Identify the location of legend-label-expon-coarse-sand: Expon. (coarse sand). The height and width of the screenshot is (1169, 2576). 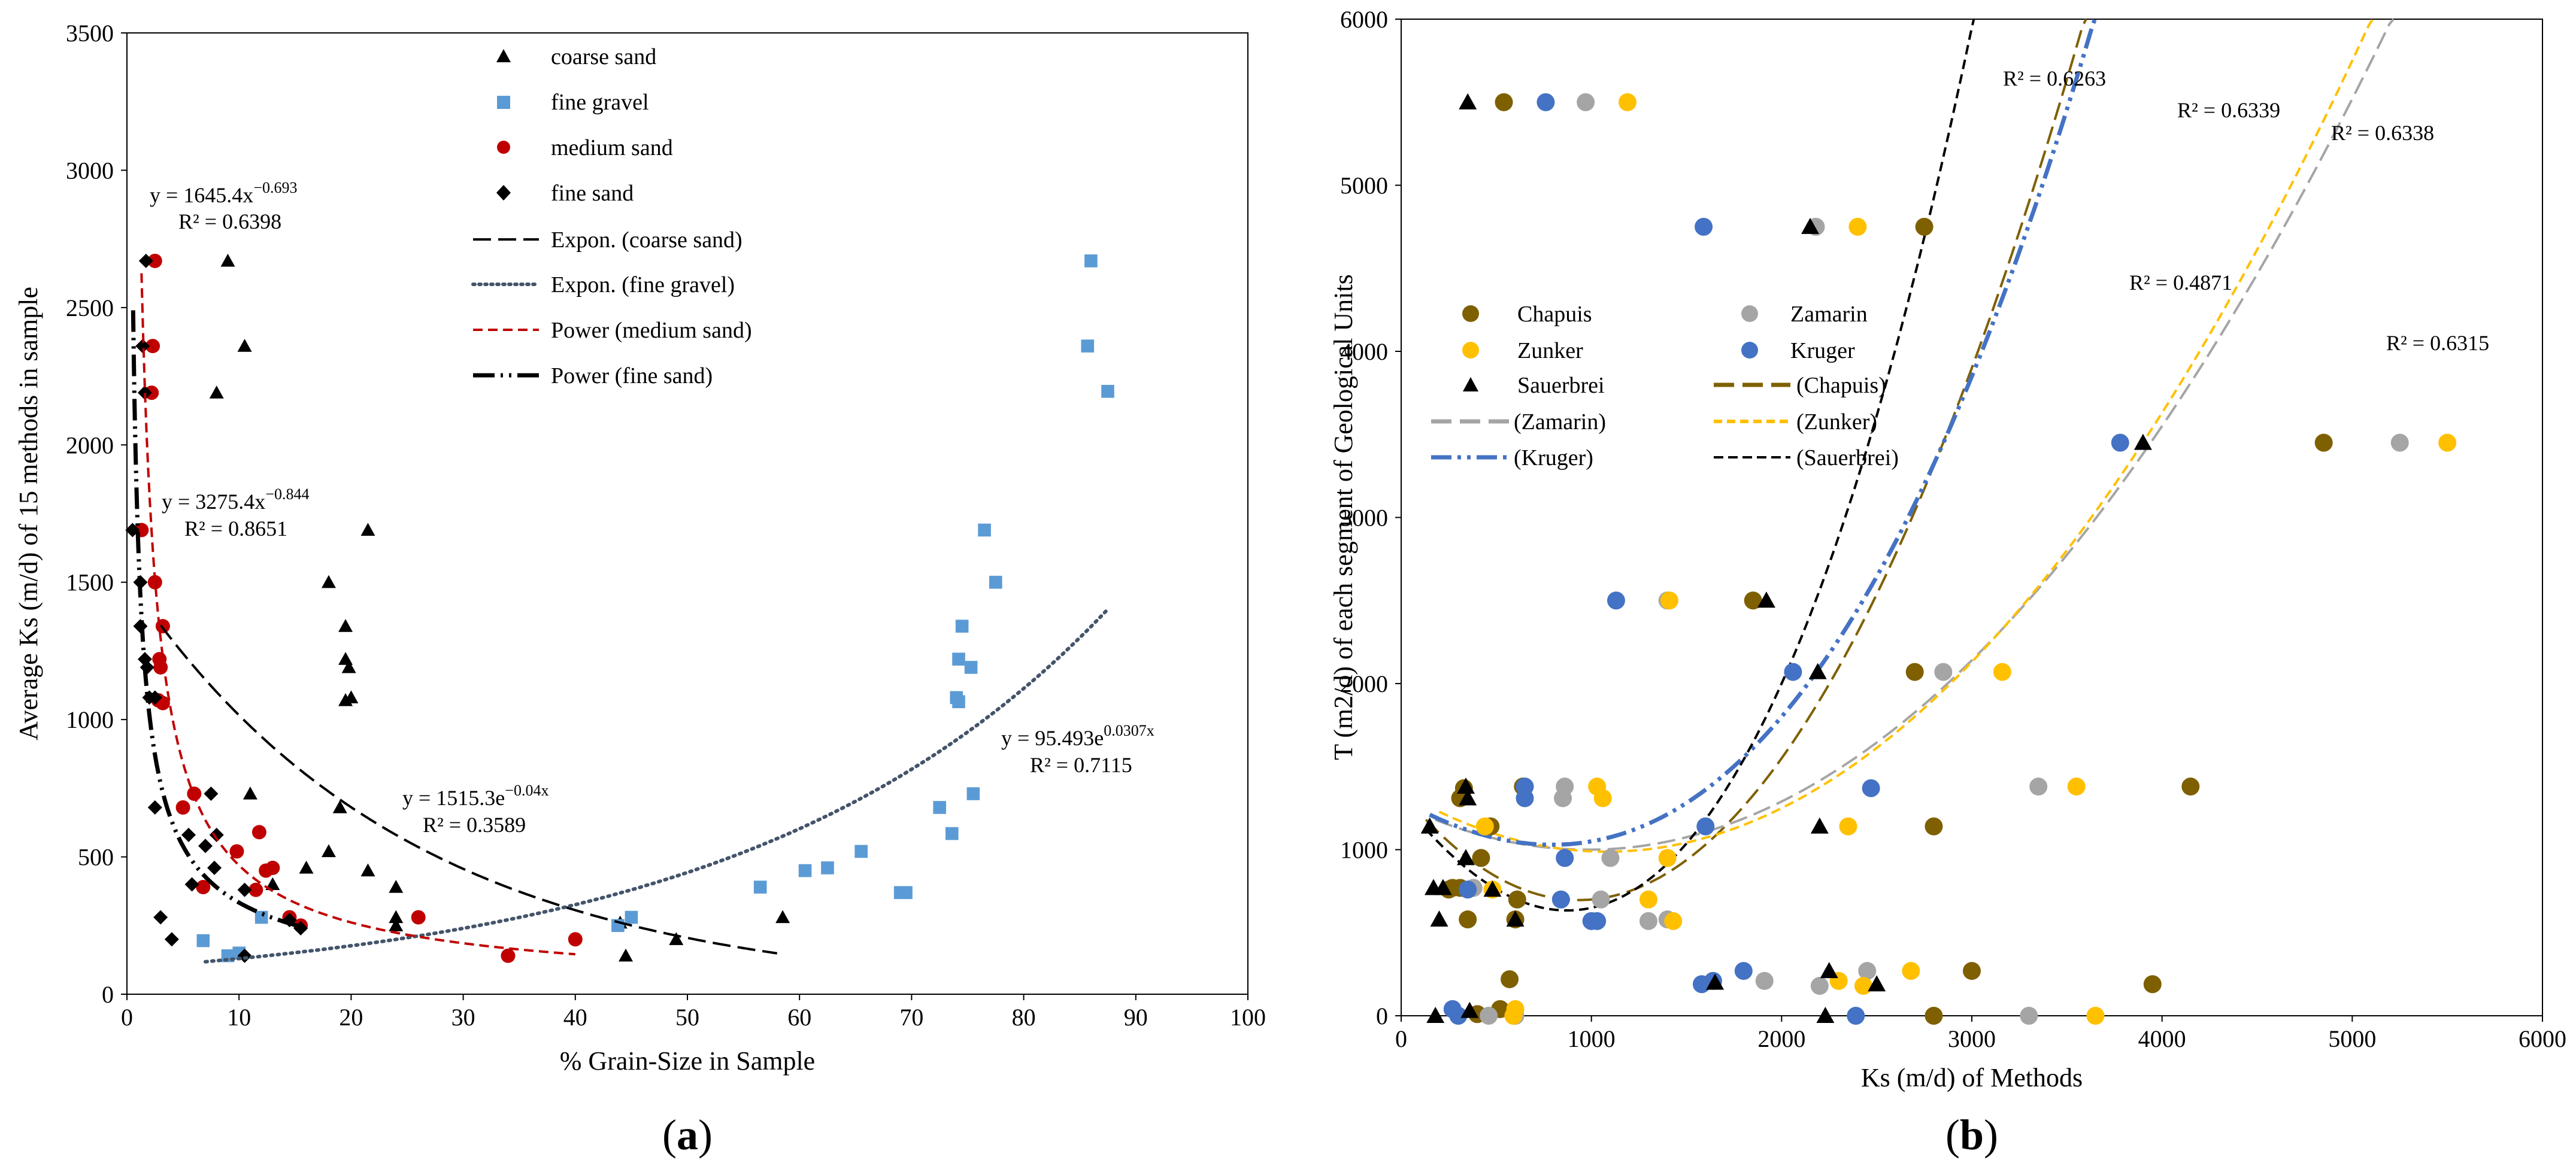
(647, 240).